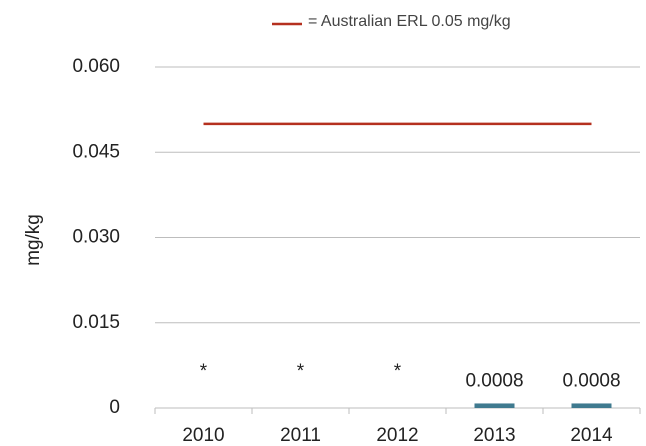 Image resolution: width=646 pixels, height=446 pixels. I want to click on x-tick-label: 2011, so click(300, 435).